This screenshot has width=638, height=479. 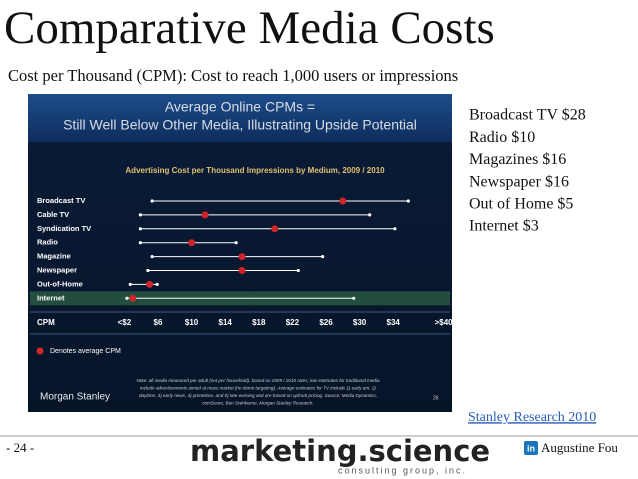 I want to click on x-tick-label: $22, so click(x=293, y=322).